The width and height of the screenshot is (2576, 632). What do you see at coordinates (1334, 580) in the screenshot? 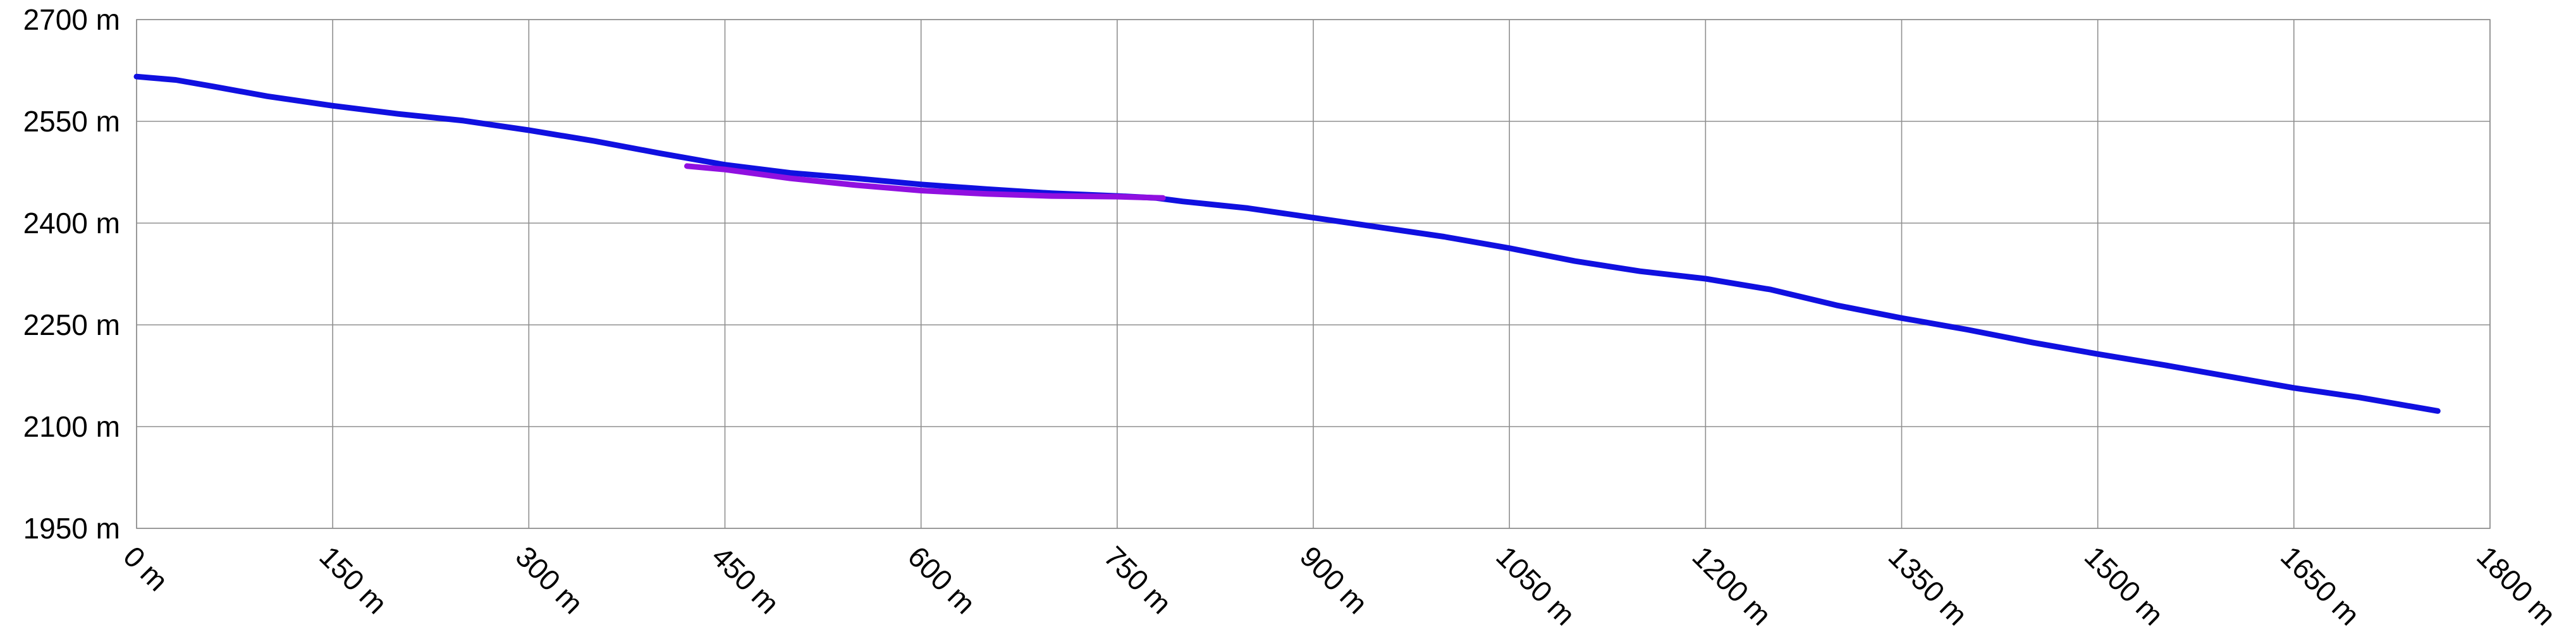
I see `x-tick-label: 900 m` at bounding box center [1334, 580].